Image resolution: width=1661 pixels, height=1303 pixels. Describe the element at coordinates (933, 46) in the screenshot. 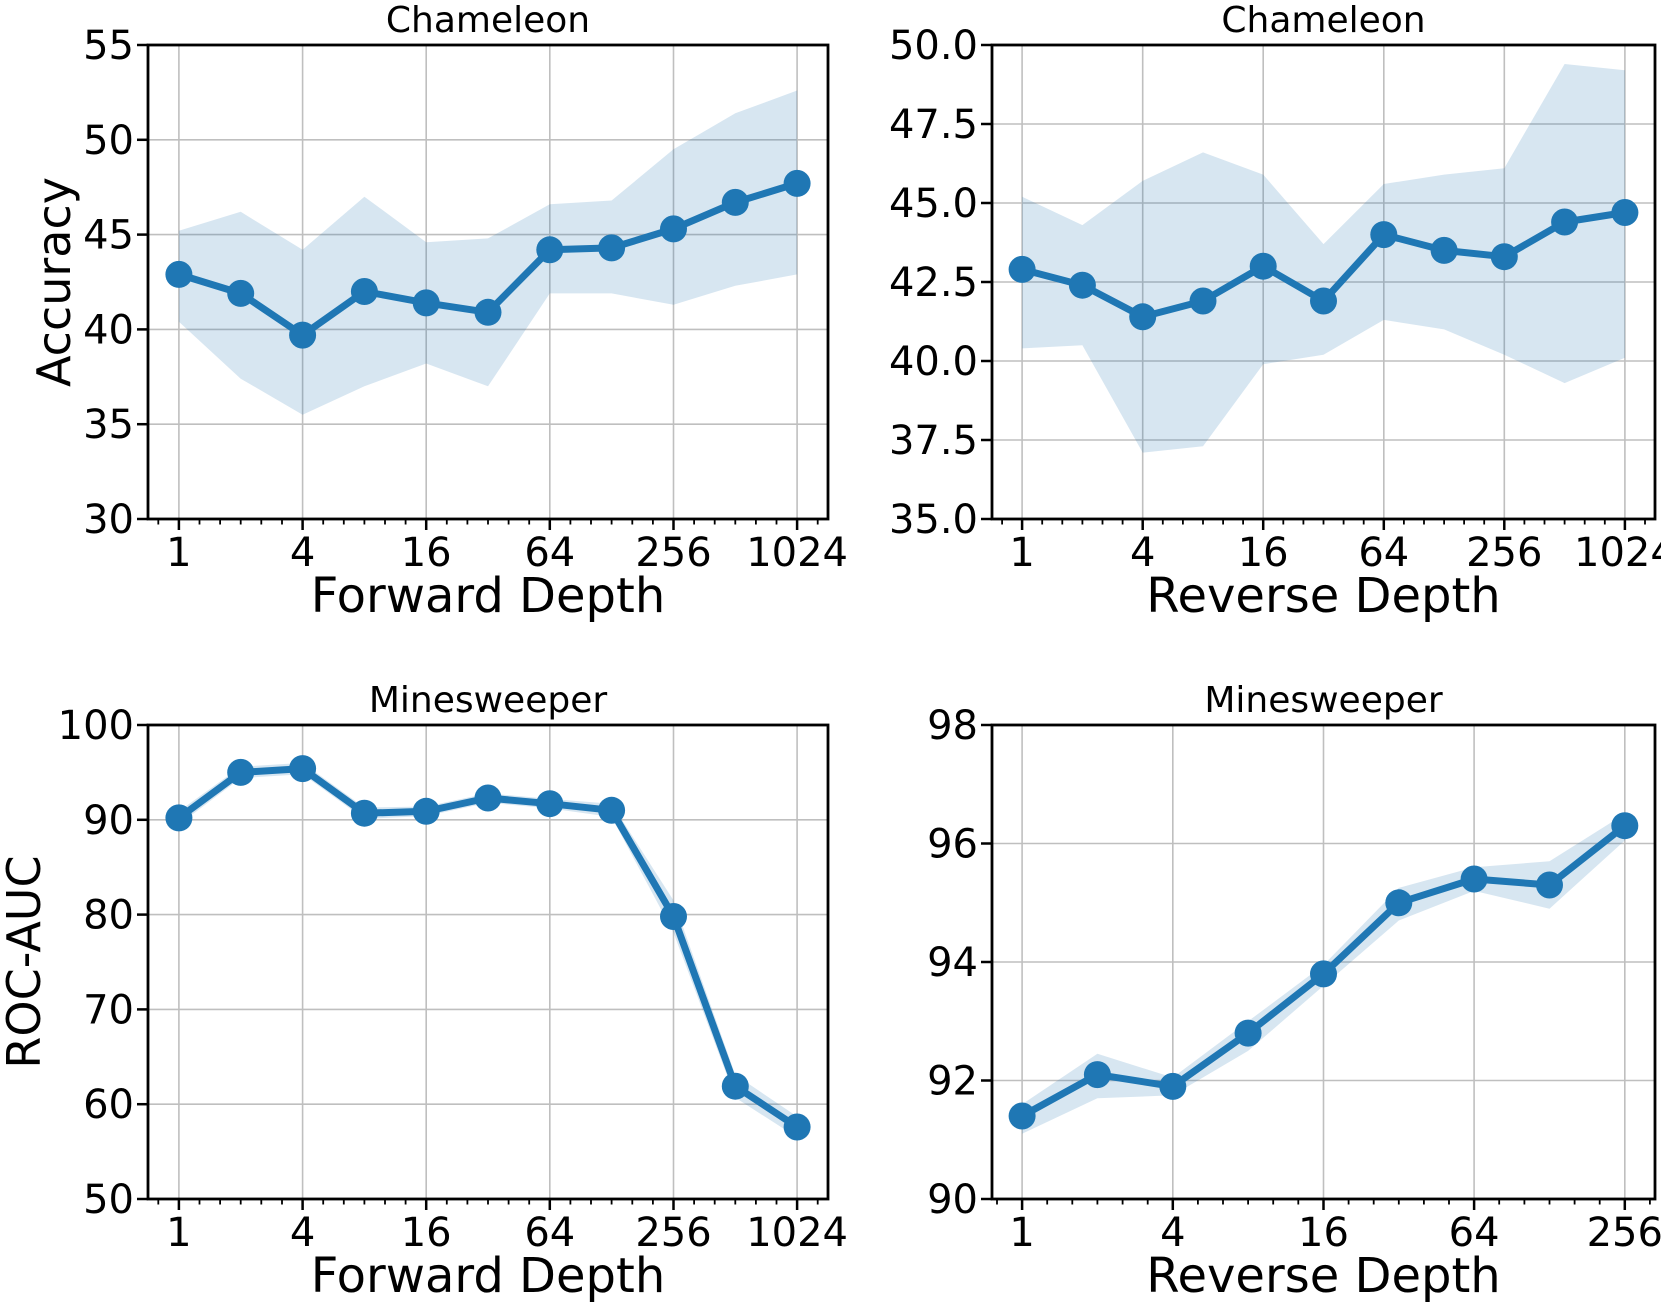

I see `y-tick-label: 50.0` at that location.